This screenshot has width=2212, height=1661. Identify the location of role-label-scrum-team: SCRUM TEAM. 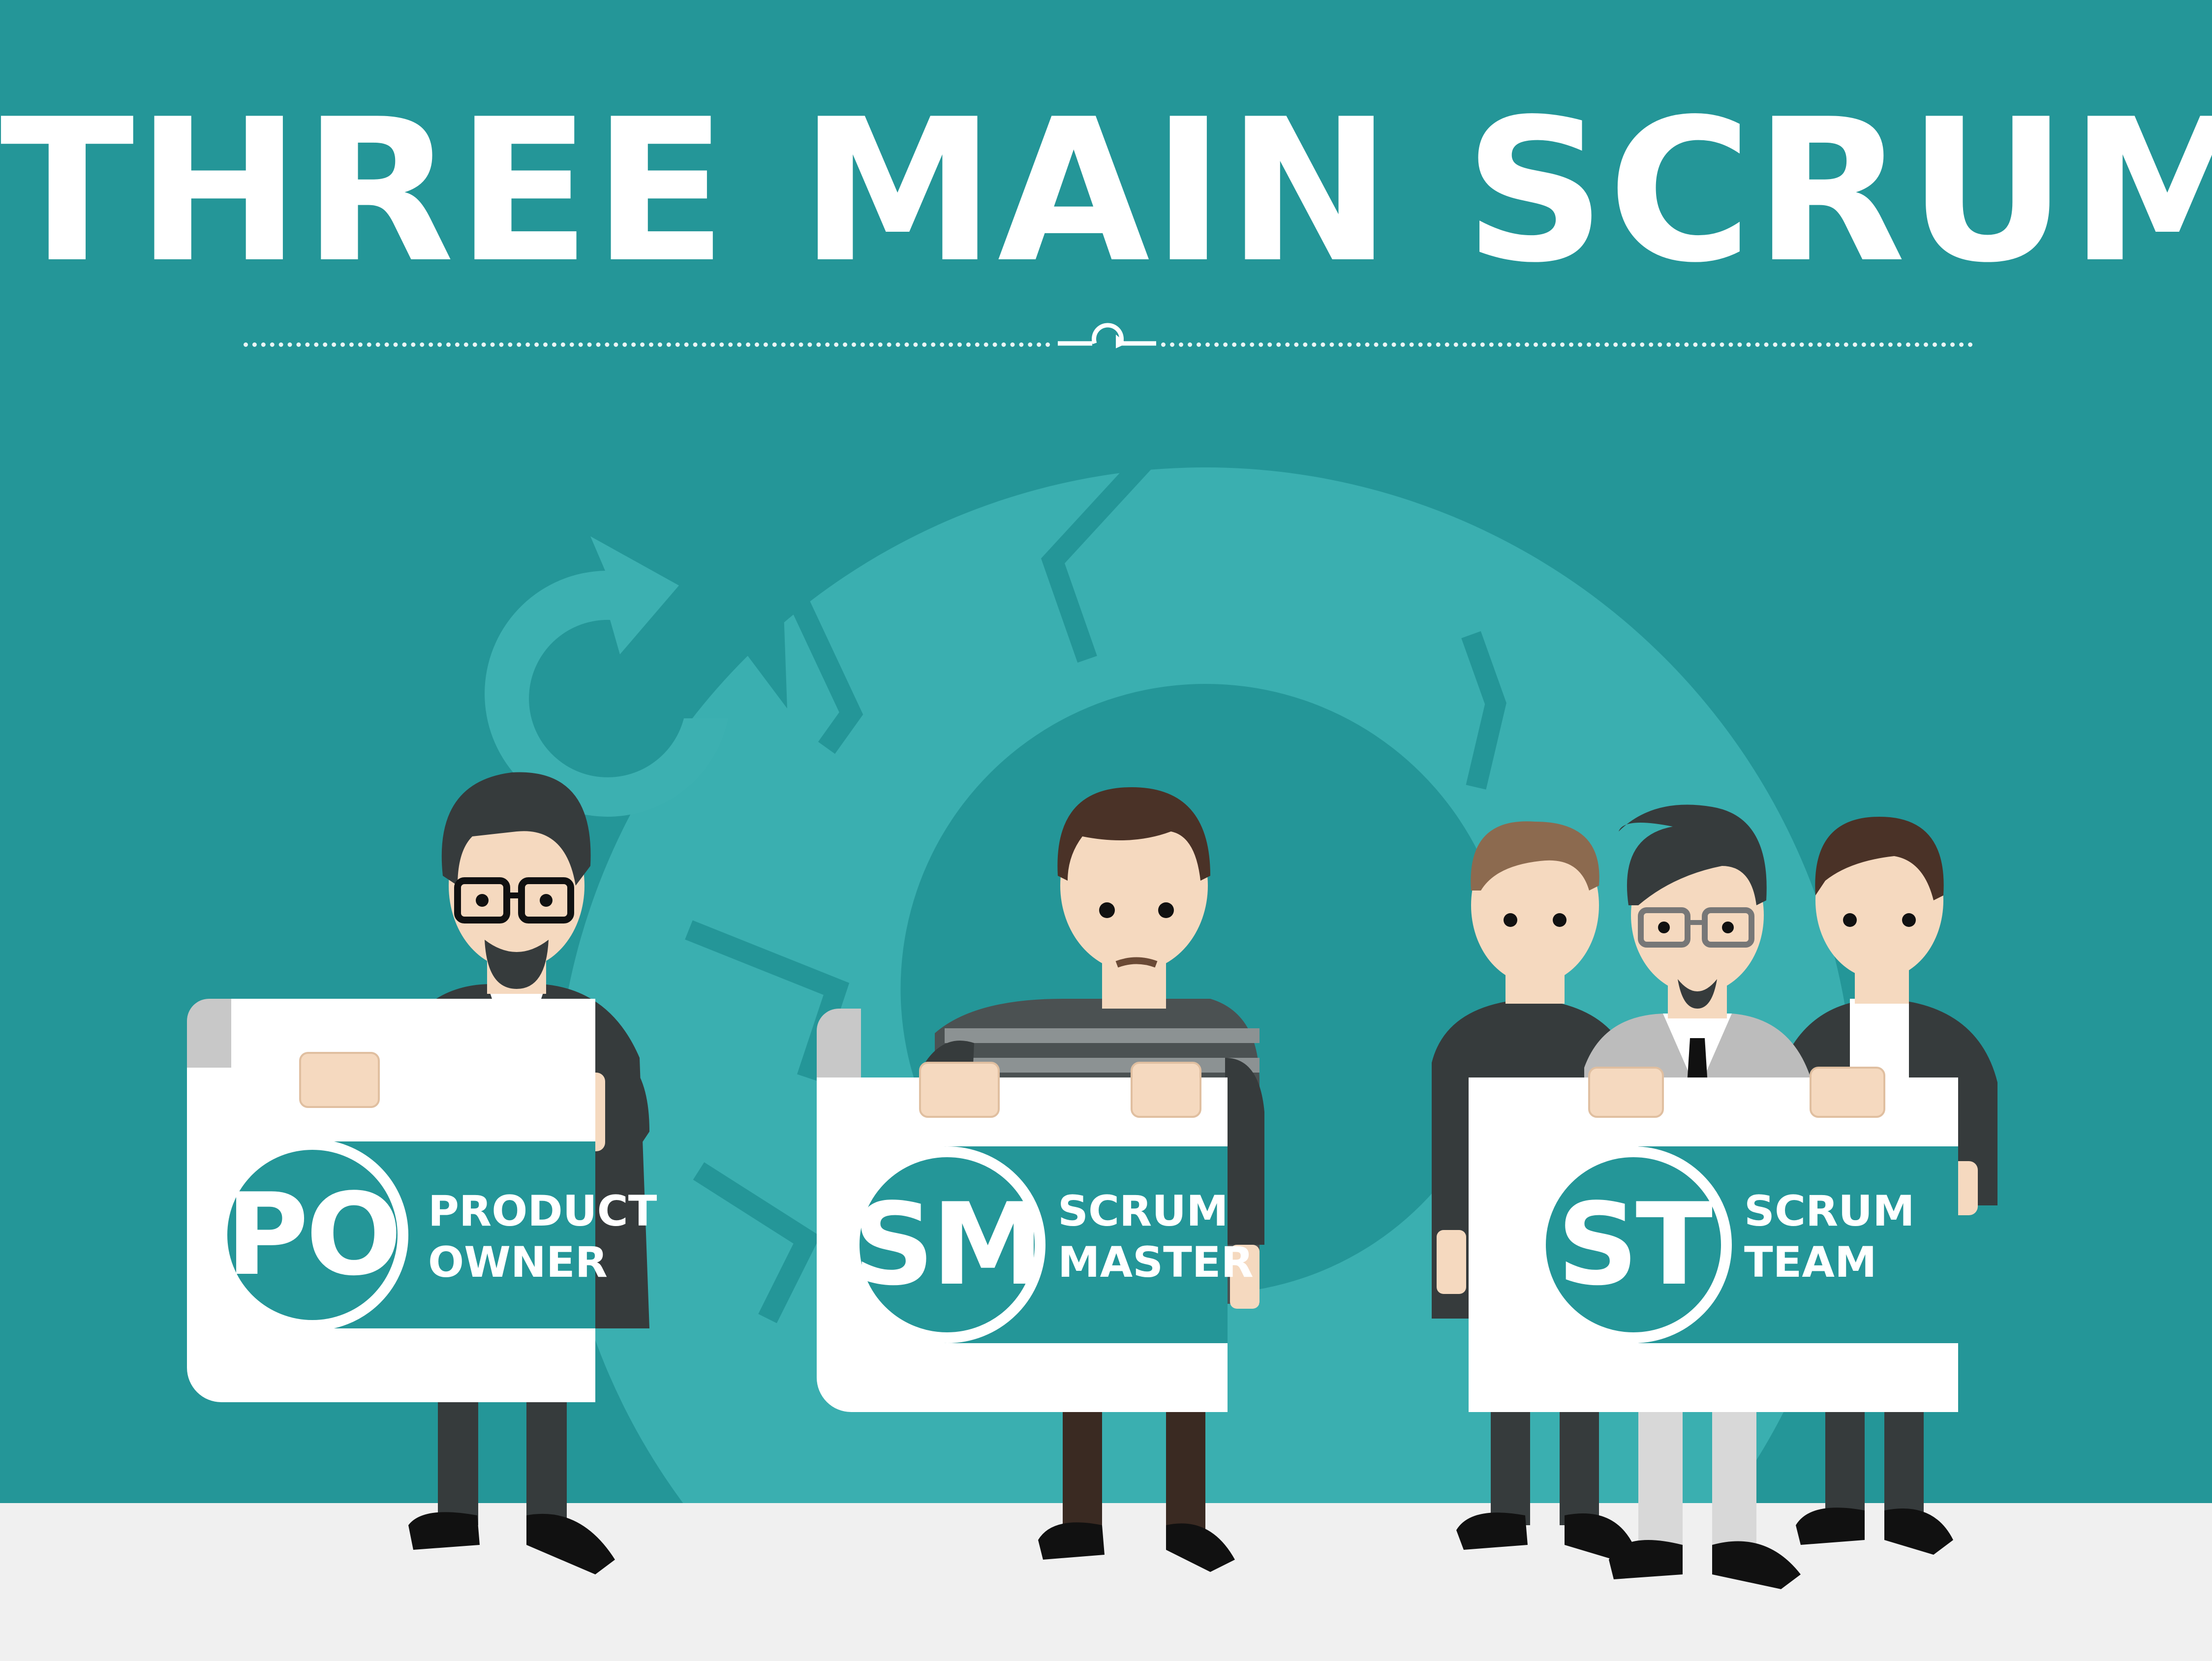
(1829, 1237).